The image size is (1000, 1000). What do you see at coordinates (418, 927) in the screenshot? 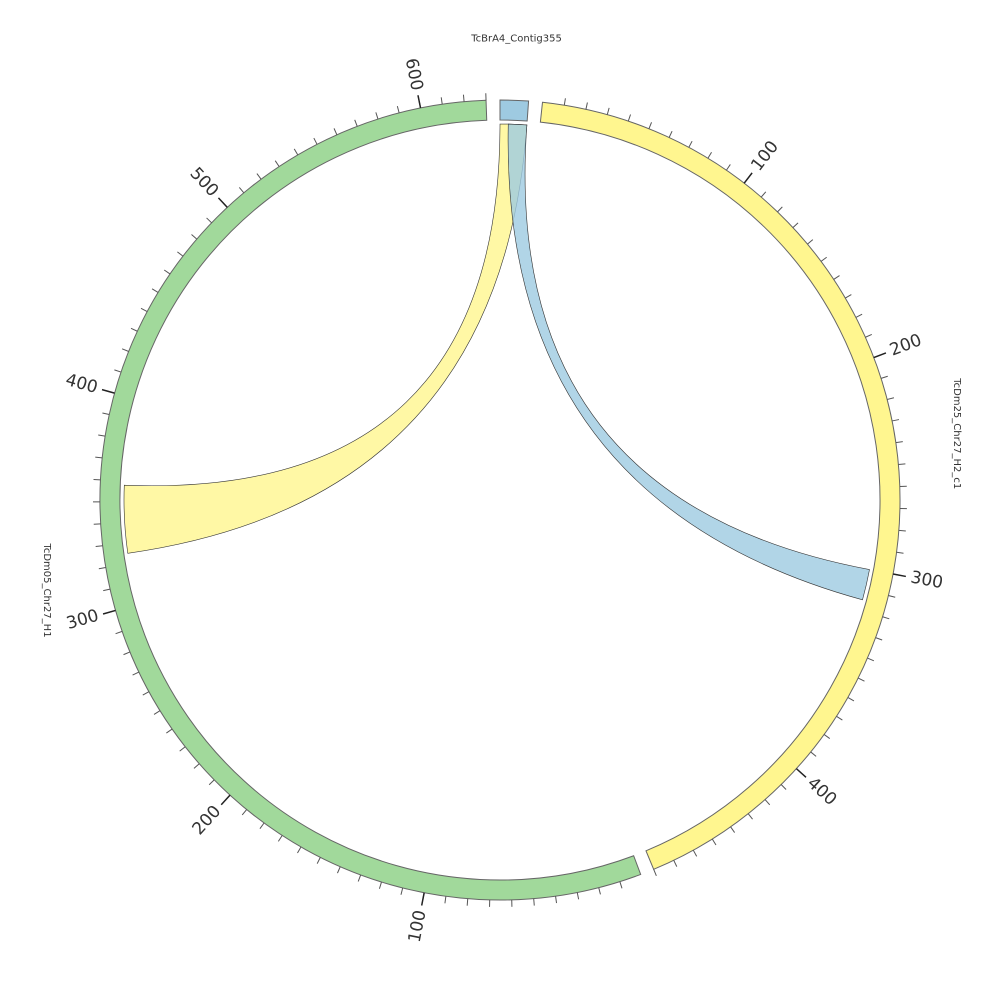
I see `tick-label: 100` at bounding box center [418, 927].